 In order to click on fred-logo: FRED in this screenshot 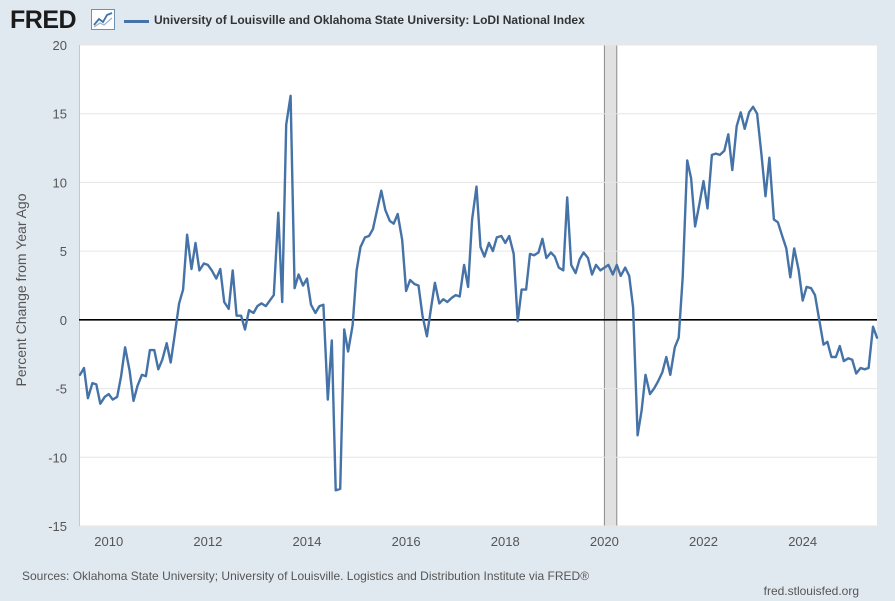, I will do `click(43, 20)`.